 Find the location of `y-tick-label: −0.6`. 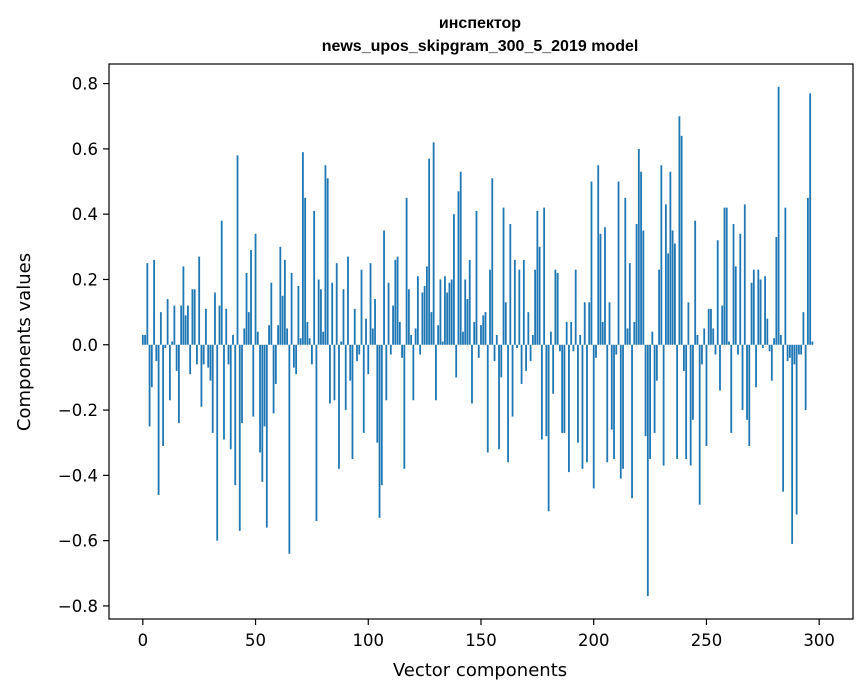

y-tick-label: −0.6 is located at coordinates (78, 541).